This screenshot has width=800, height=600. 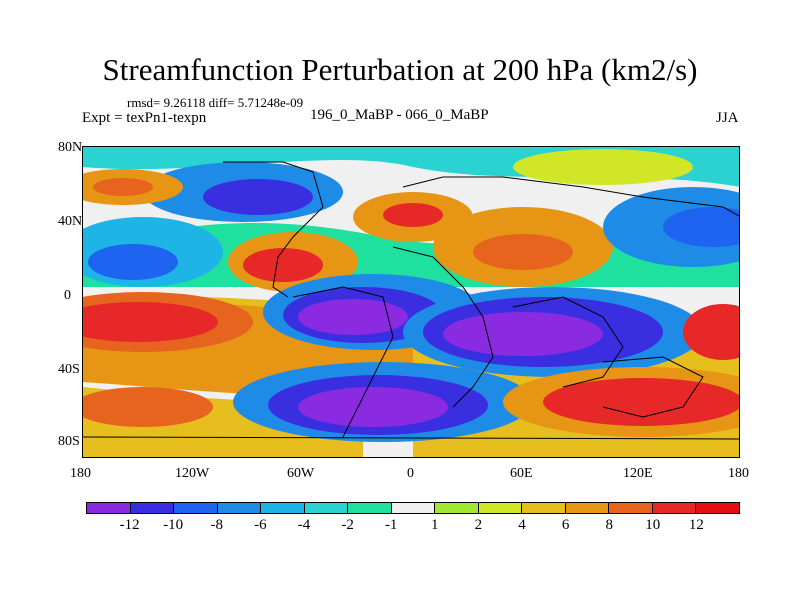 What do you see at coordinates (391, 525) in the screenshot?
I see `colorbar-label: -1` at bounding box center [391, 525].